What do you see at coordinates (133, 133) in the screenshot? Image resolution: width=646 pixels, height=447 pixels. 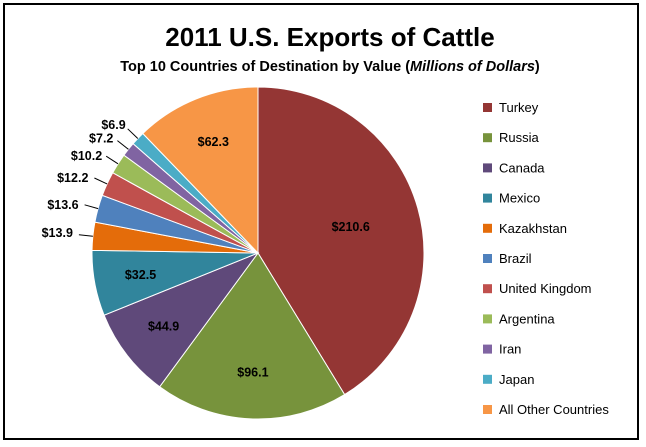 I see `leader-line-japan` at bounding box center [133, 133].